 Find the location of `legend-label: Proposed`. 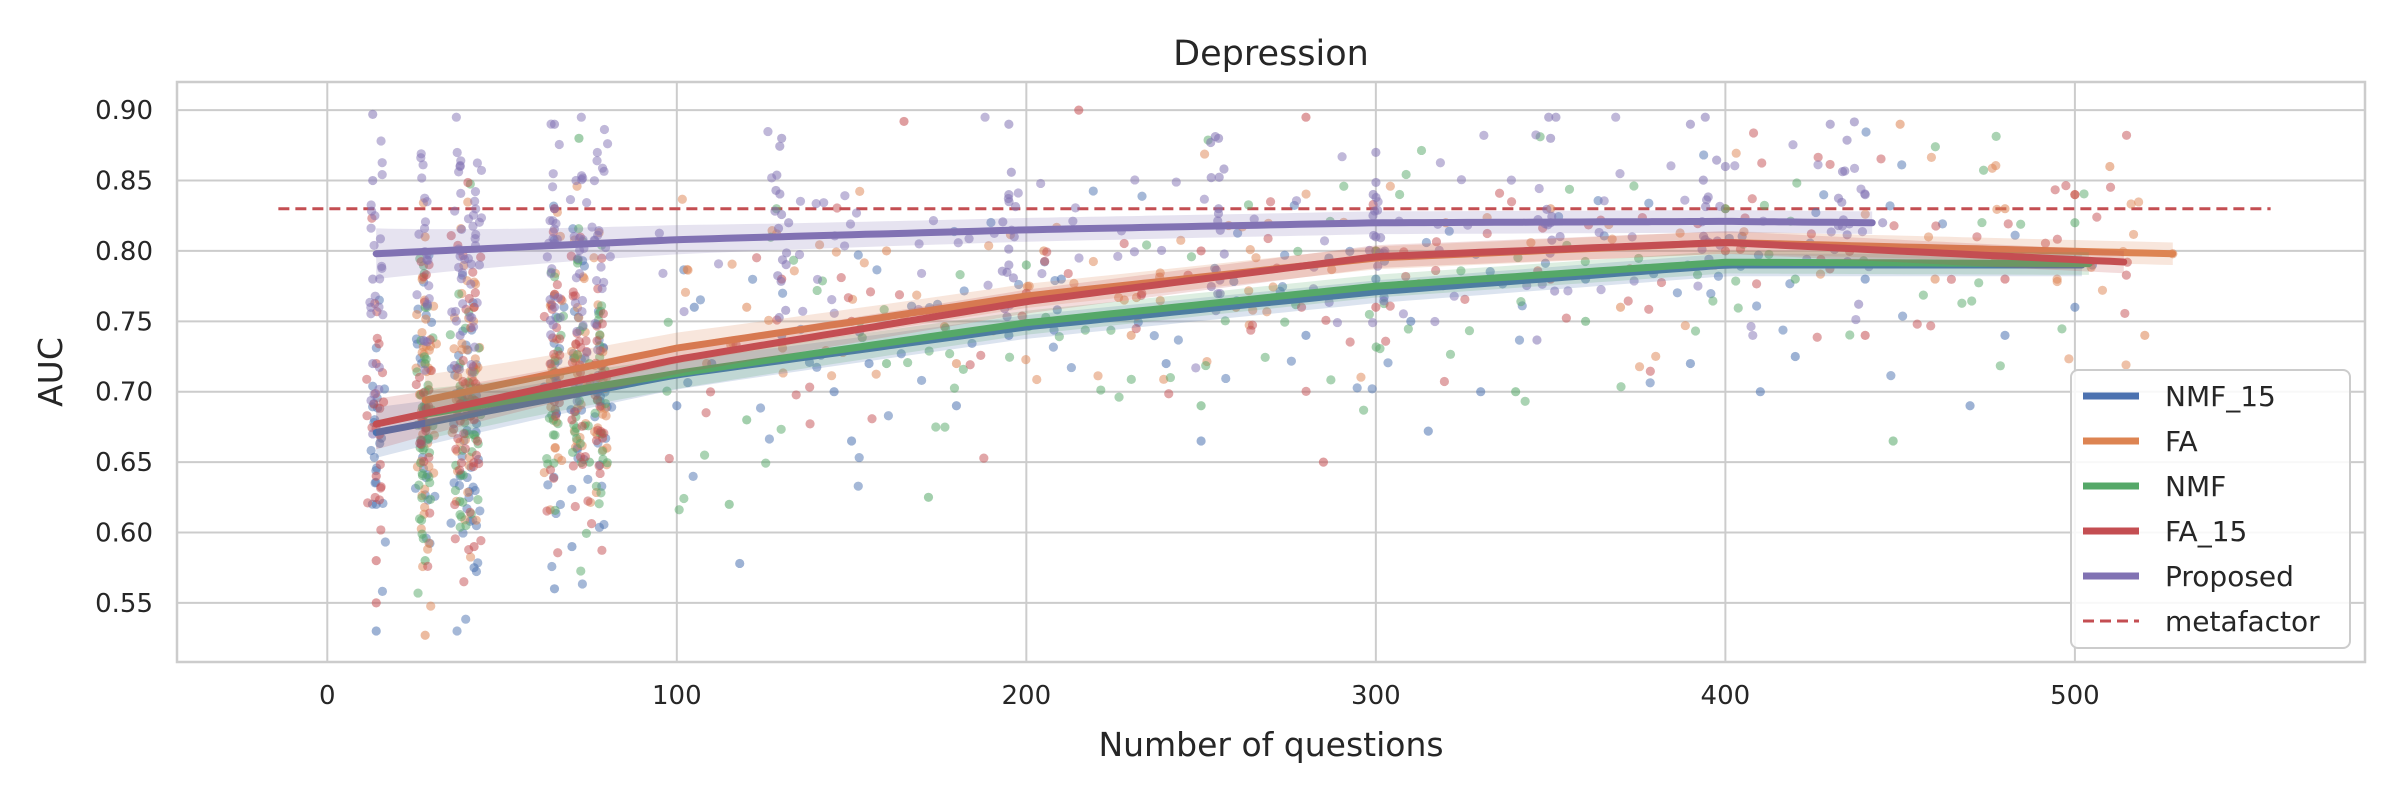

legend-label: Proposed is located at coordinates (2229, 576).